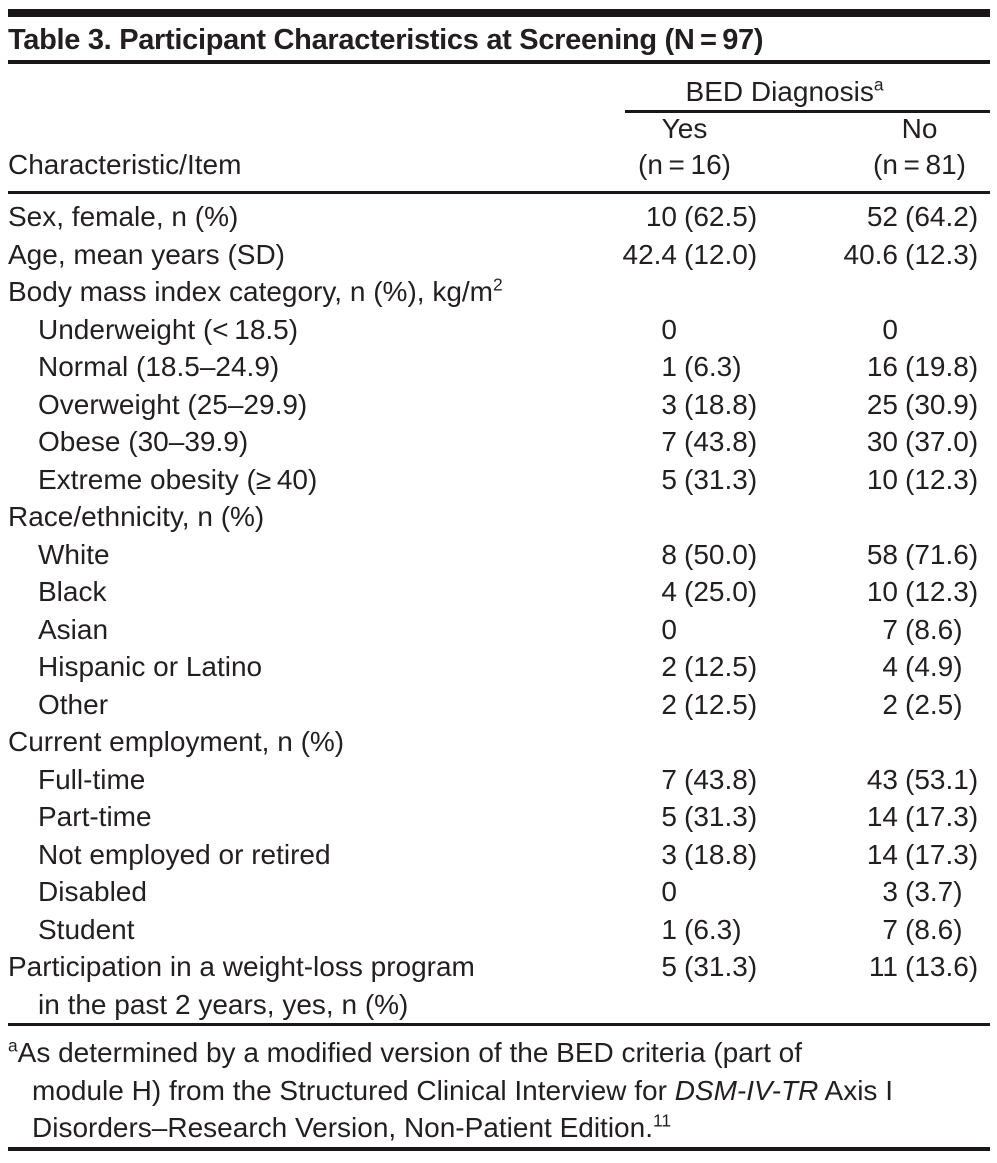 Image resolution: width=997 pixels, height=1163 pixels. What do you see at coordinates (721, 216) in the screenshot?
I see `yes-percent-cell: (62.5)` at bounding box center [721, 216].